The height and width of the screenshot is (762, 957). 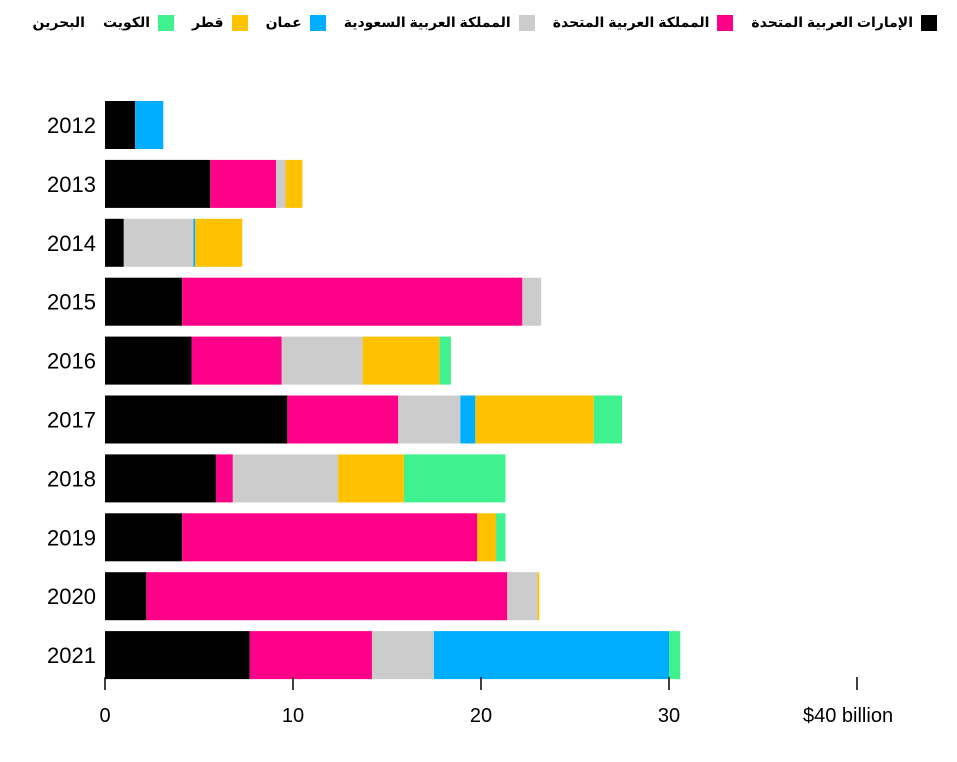 I want to click on legend-swatch-kuwait, so click(x=166, y=22).